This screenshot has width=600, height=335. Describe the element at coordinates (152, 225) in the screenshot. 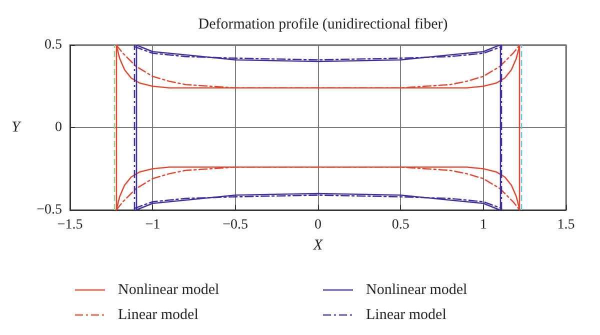

I see `x-tick-label: −1` at that location.